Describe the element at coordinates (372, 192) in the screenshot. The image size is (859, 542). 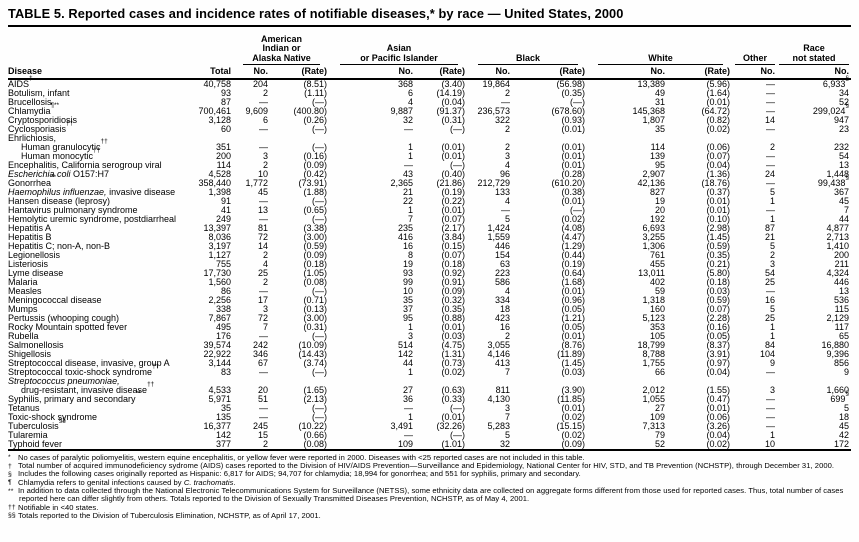
I see `api-no-cell: 21` at that location.